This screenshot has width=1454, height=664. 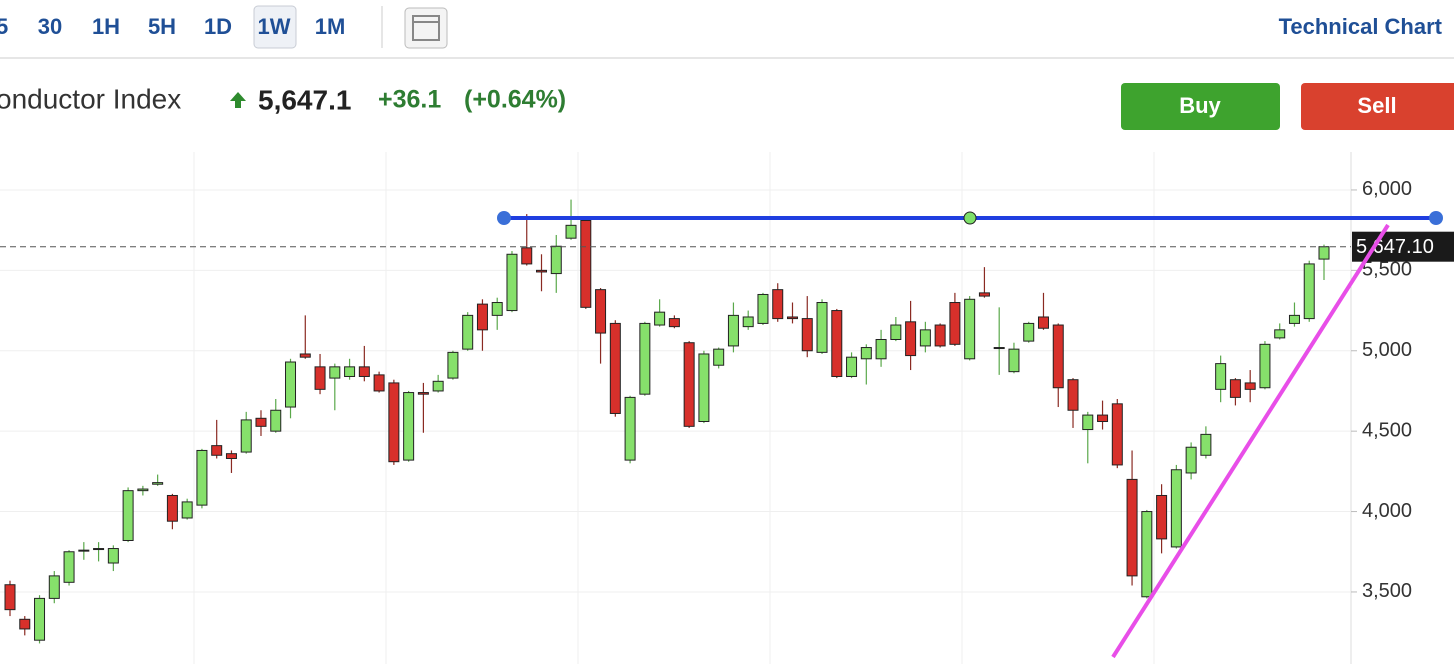 I want to click on y-tick-label: 4,000, so click(x=1387, y=511).